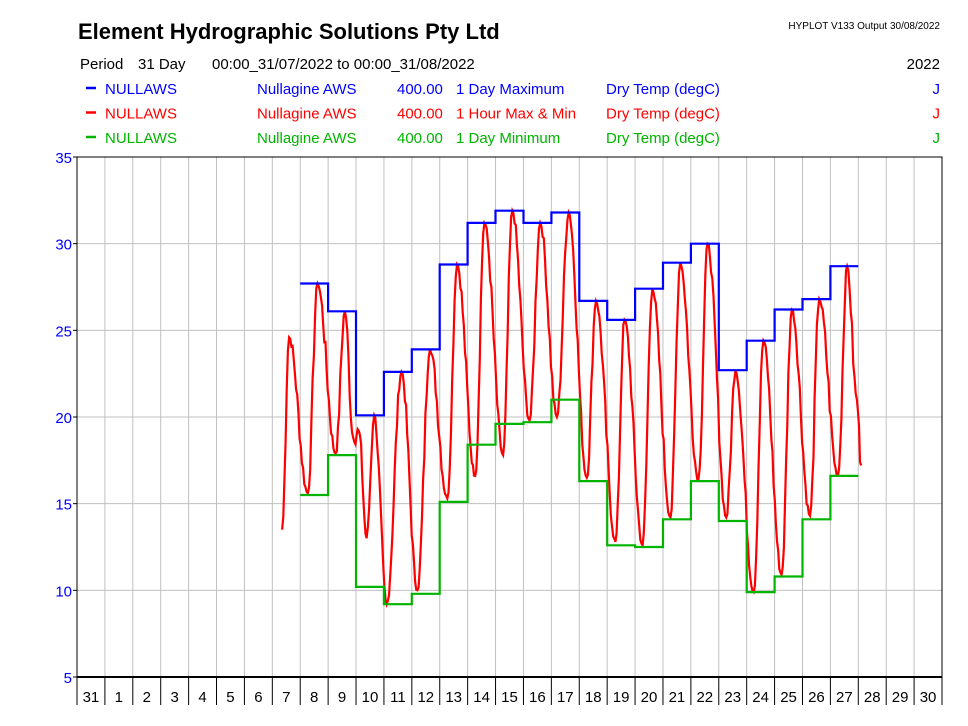 Image resolution: width=968 pixels, height=726 pixels. I want to click on x-tick-label: 26, so click(816, 697).